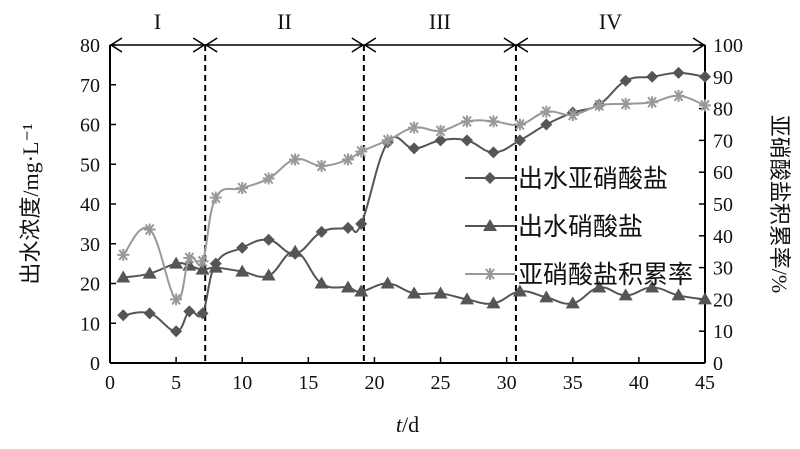 This screenshot has height=449, width=800. Describe the element at coordinates (718, 364) in the screenshot. I see `y2-tick-label: 0` at that location.